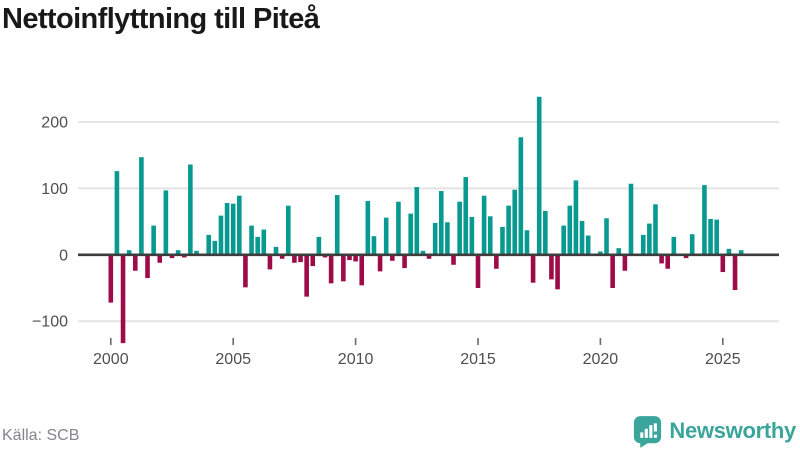 This screenshot has height=450, width=800. I want to click on bar-2007-q1, so click(282, 256).